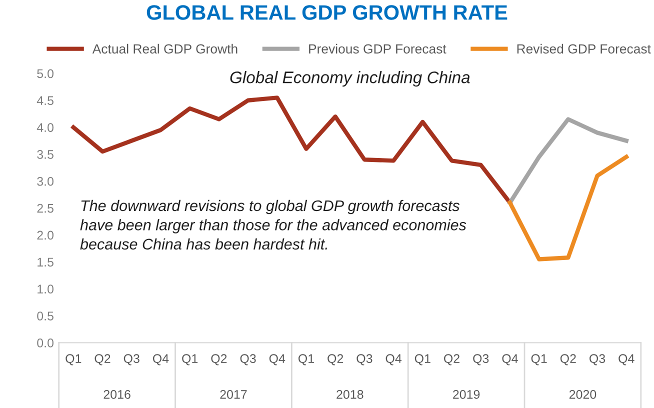 Image resolution: width=654 pixels, height=408 pixels. Describe the element at coordinates (350, 79) in the screenshot. I see `chart-subtitle: Global Economy including China` at that location.